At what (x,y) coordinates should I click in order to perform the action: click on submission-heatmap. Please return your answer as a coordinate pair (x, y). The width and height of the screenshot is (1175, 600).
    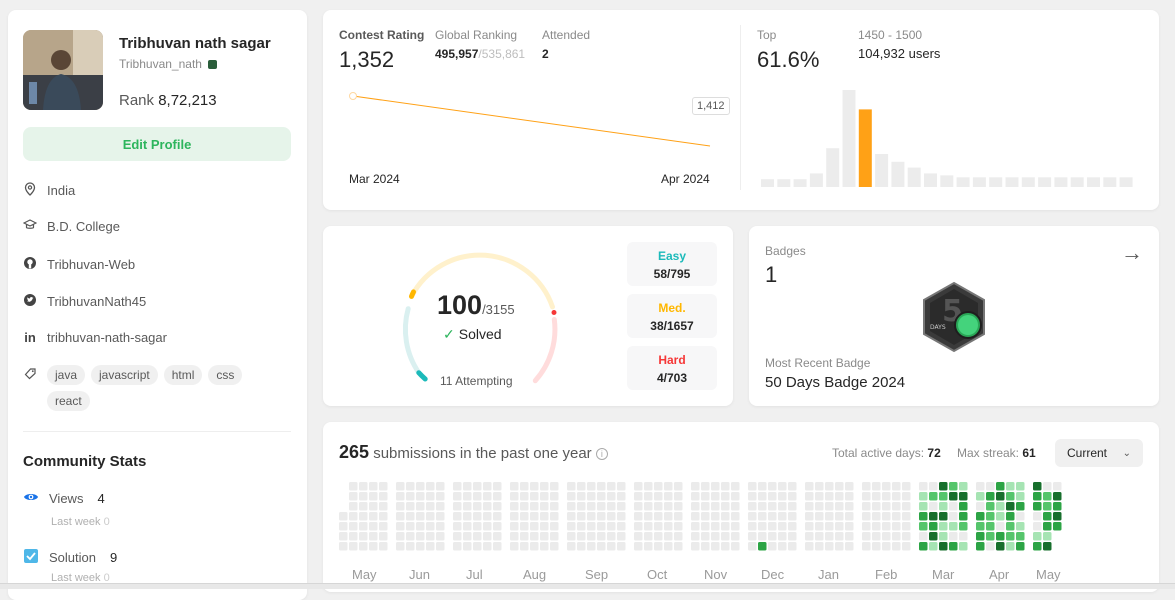
    Looking at the image, I should click on (744, 522).